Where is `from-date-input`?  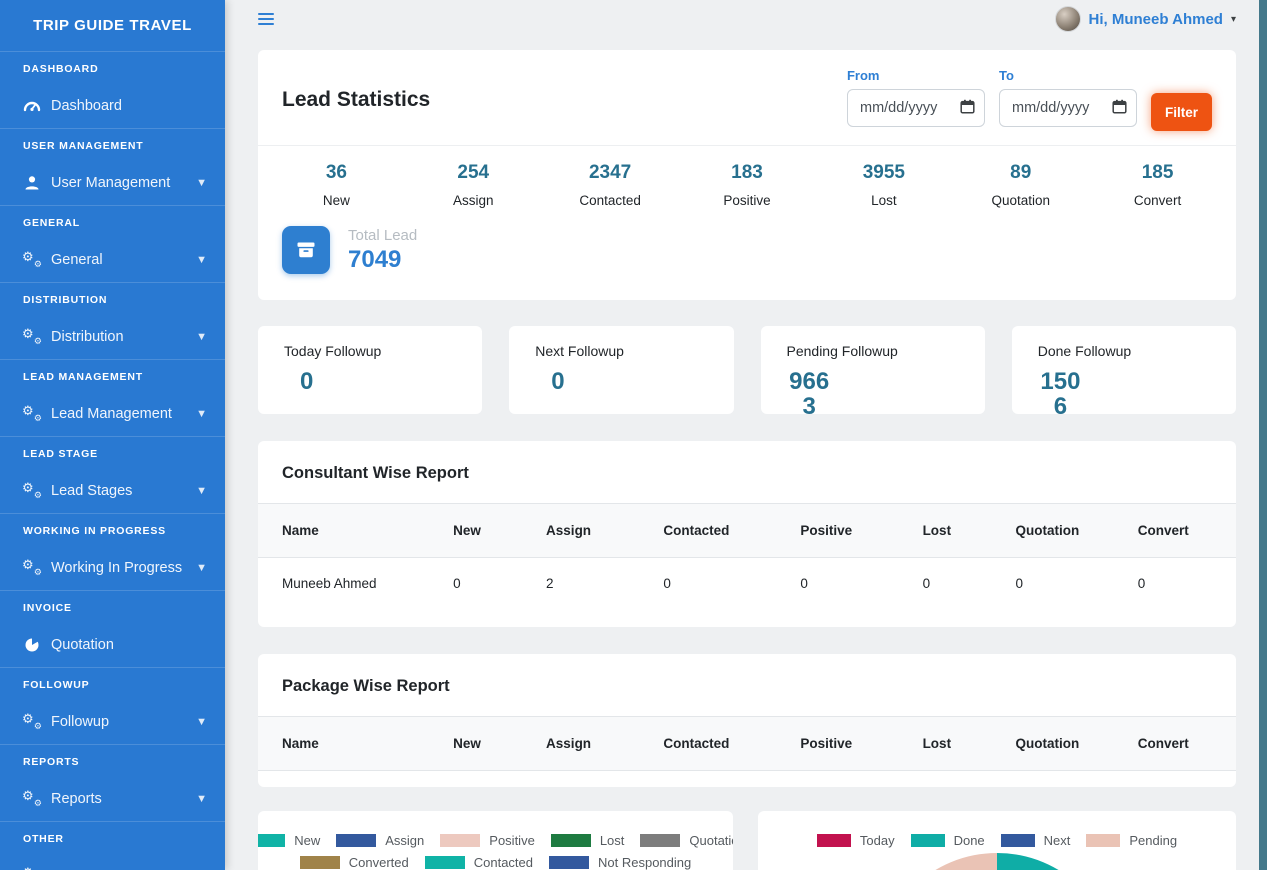 from-date-input is located at coordinates (915, 108).